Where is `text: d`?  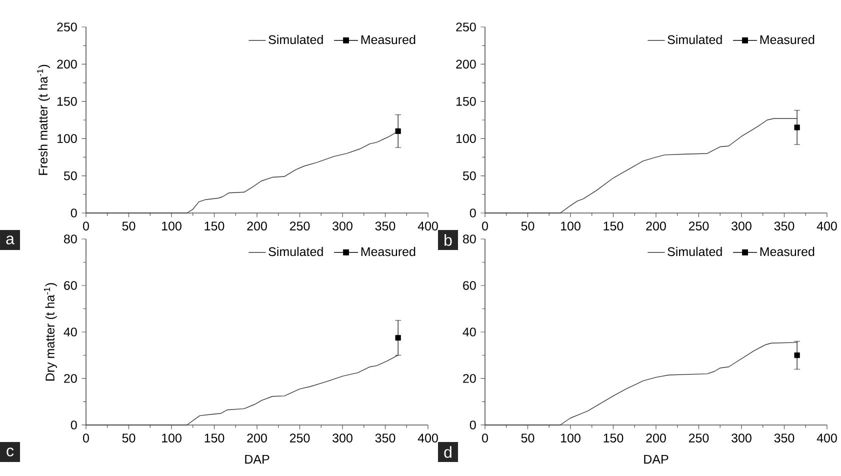
text: d is located at coordinates (448, 452).